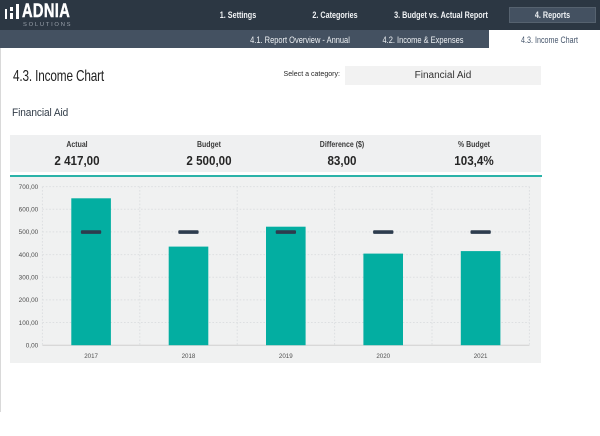 This screenshot has height=436, width=600. Describe the element at coordinates (481, 356) in the screenshot. I see `svg-text: 2021` at that location.